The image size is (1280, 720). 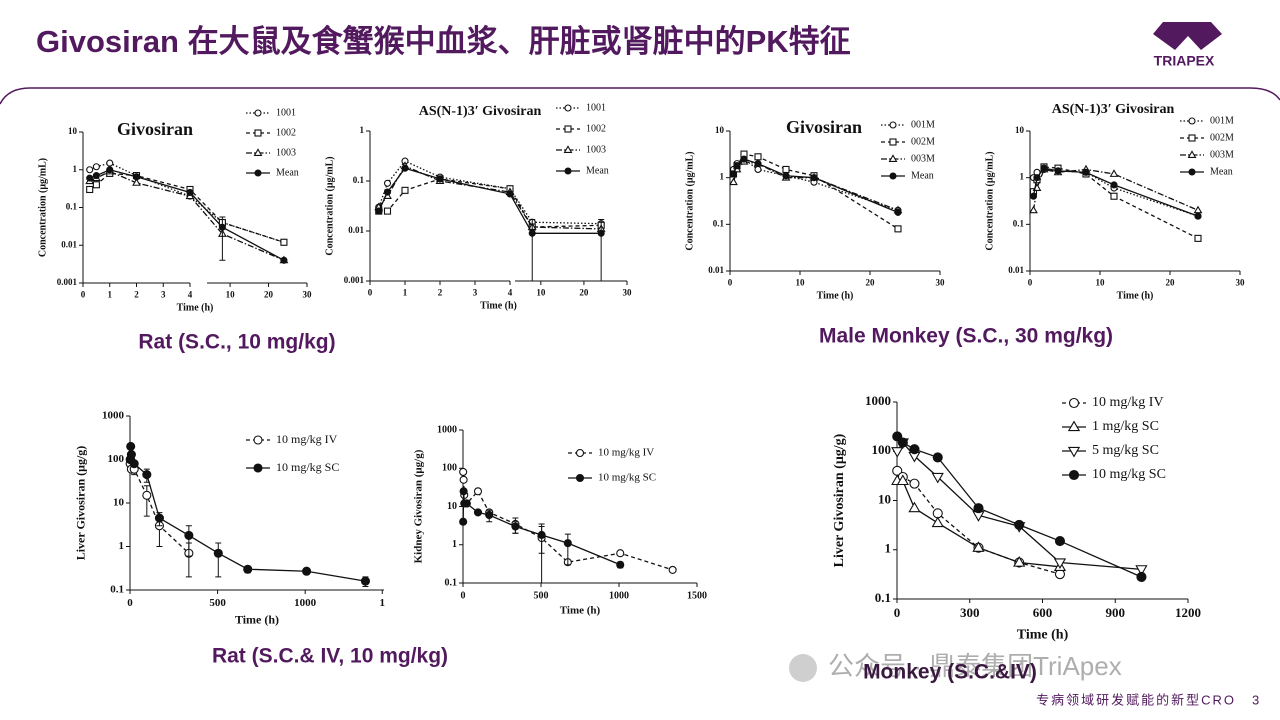 What do you see at coordinates (596, 149) in the screenshot?
I see `legend-label: 1003` at bounding box center [596, 149].